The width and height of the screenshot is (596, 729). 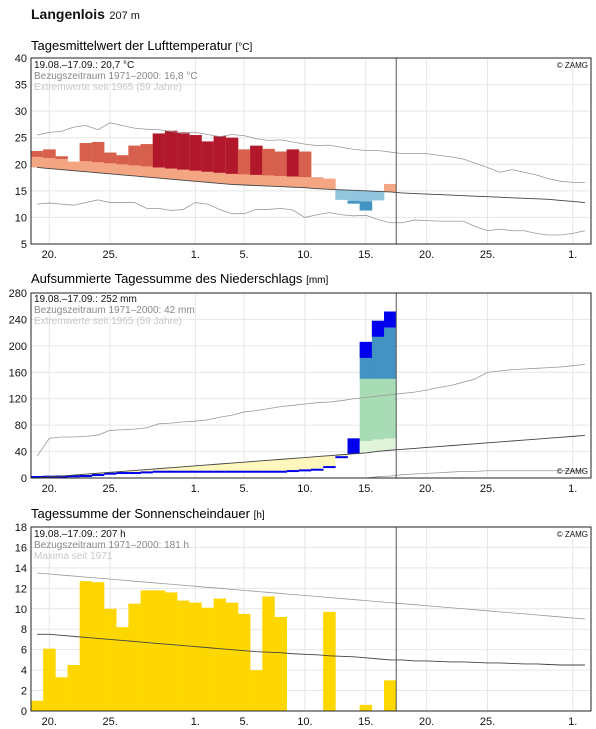 I want to click on y-tick-label: 0, so click(x=24, y=479).